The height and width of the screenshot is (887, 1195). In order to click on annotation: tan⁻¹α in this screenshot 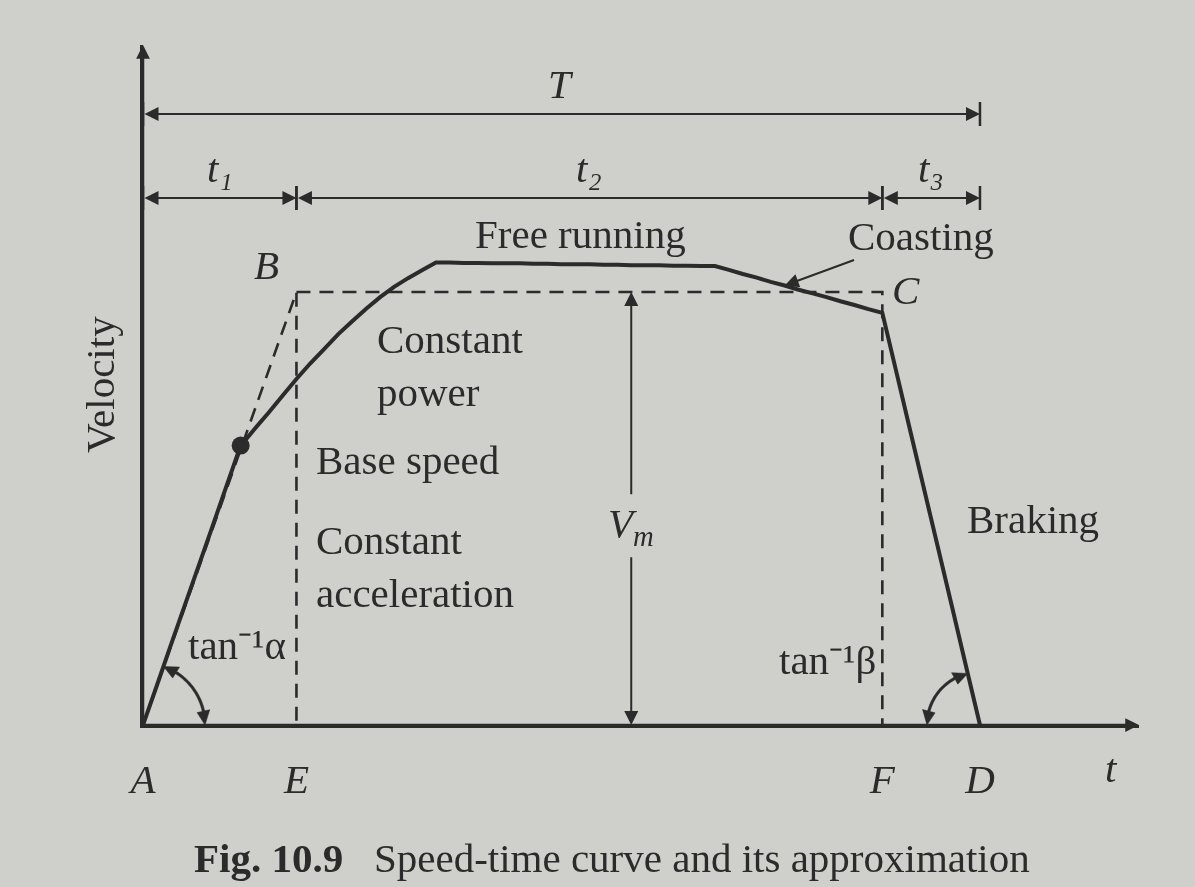, I will do `click(237, 645)`.